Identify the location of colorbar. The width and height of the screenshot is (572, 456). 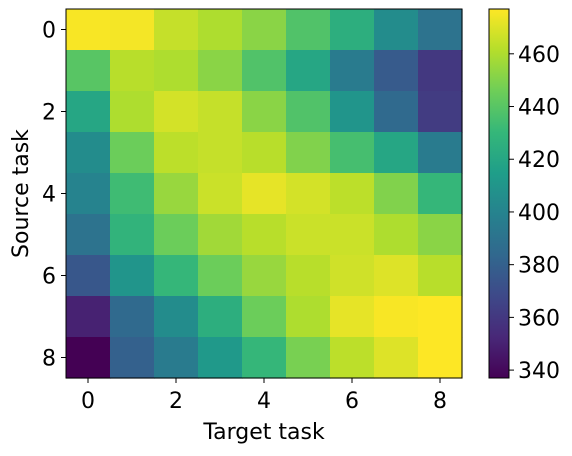
(499, 193).